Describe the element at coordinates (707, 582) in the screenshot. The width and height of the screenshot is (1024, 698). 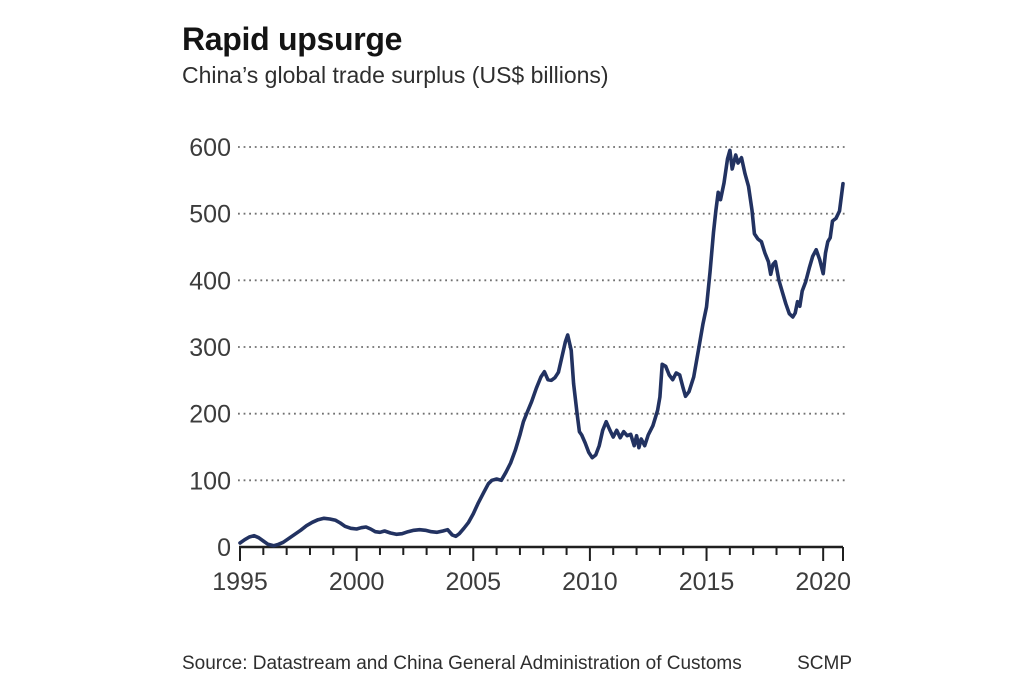
I see `x-tick-label-2015: 2015` at that location.